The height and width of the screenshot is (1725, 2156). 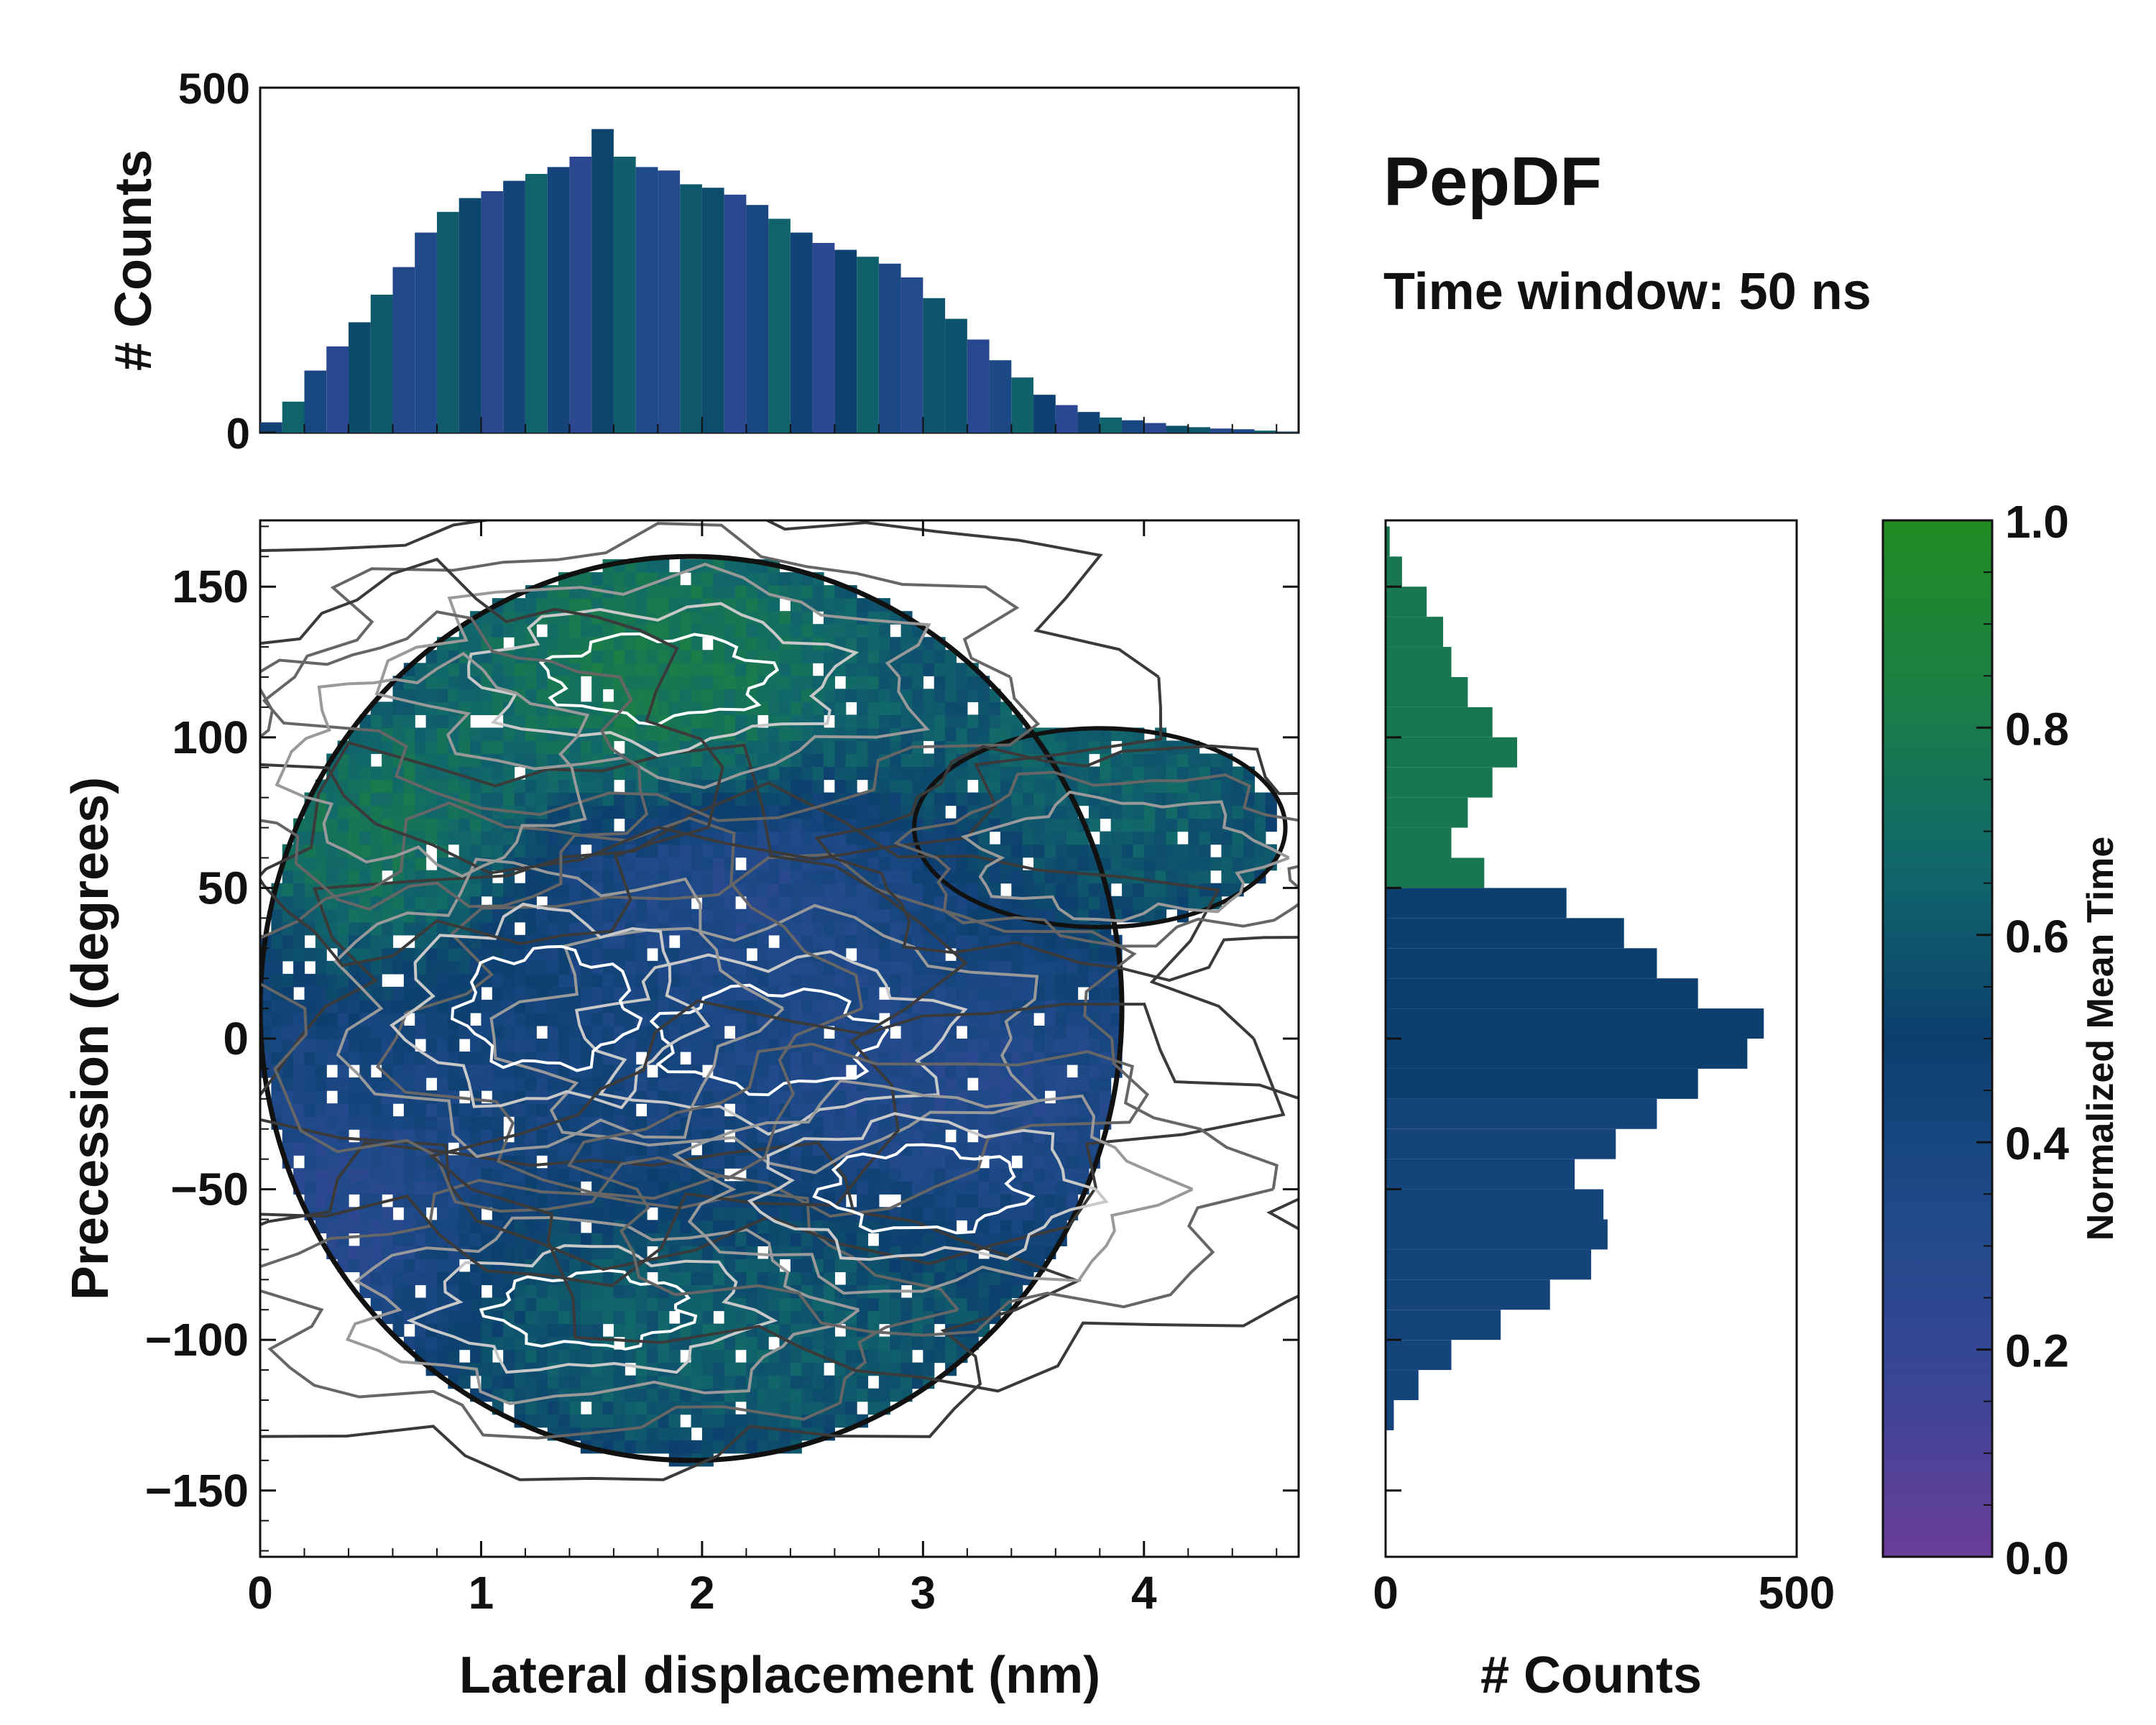 What do you see at coordinates (1144, 1593) in the screenshot?
I see `main-xtick-label: 4` at bounding box center [1144, 1593].